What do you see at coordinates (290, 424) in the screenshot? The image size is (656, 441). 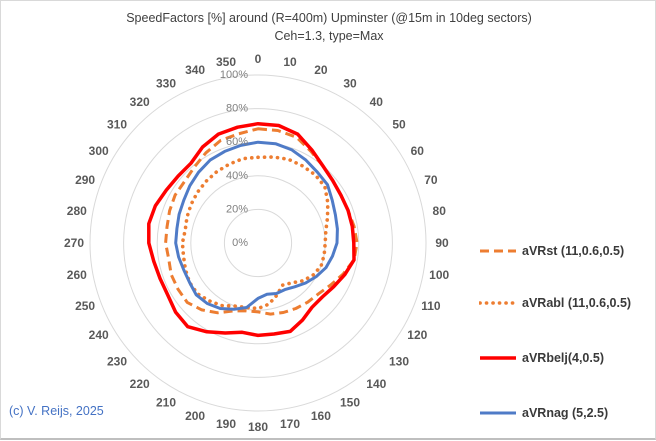 I see `angle-tick-label-170: 170` at bounding box center [290, 424].